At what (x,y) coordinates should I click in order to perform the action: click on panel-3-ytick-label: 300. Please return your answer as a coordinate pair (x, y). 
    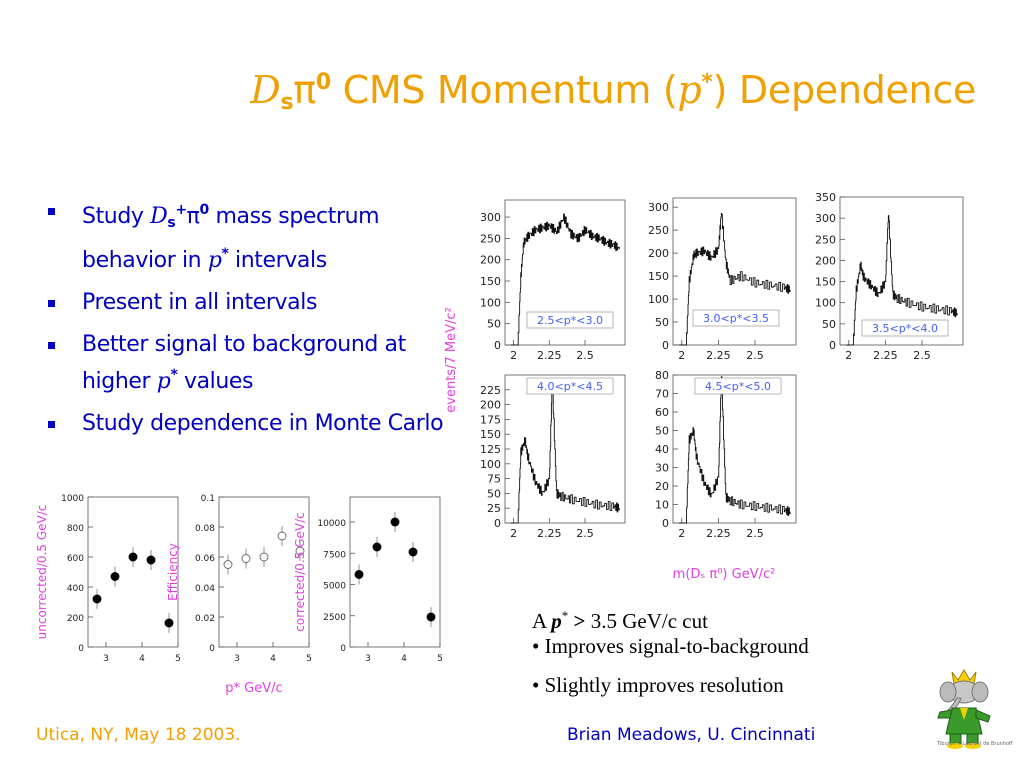
    Looking at the image, I should click on (825, 218).